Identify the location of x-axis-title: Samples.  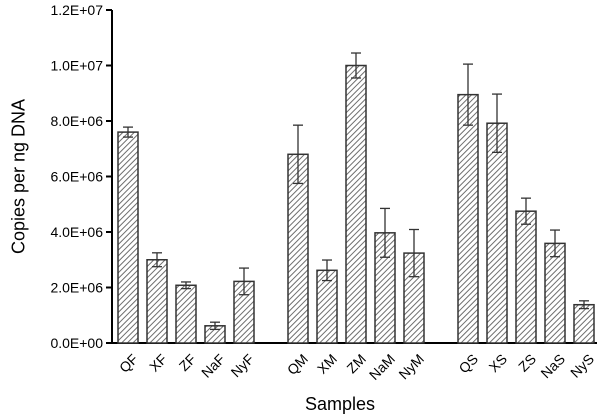
(340, 404).